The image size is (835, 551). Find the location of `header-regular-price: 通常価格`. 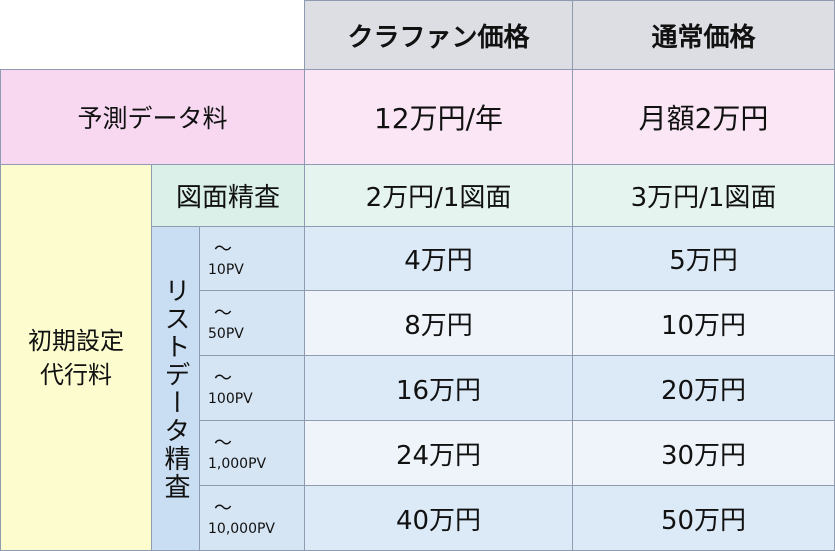

header-regular-price: 通常価格 is located at coordinates (704, 35).